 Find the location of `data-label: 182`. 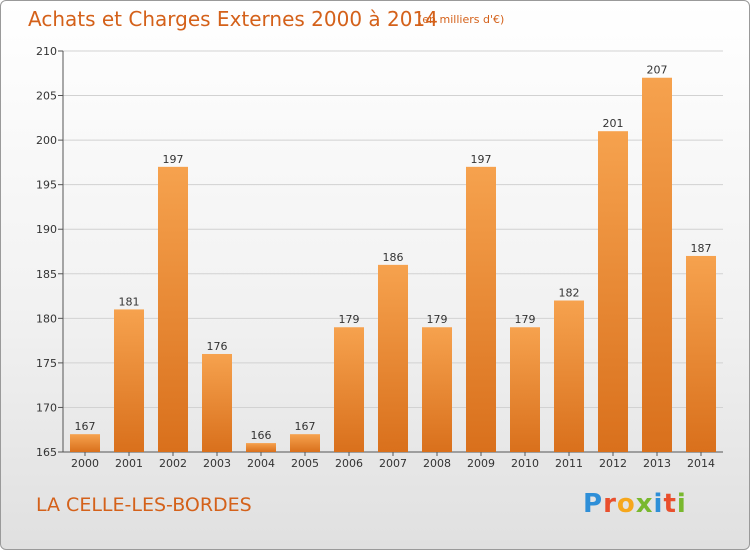

data-label: 182 is located at coordinates (569, 293).